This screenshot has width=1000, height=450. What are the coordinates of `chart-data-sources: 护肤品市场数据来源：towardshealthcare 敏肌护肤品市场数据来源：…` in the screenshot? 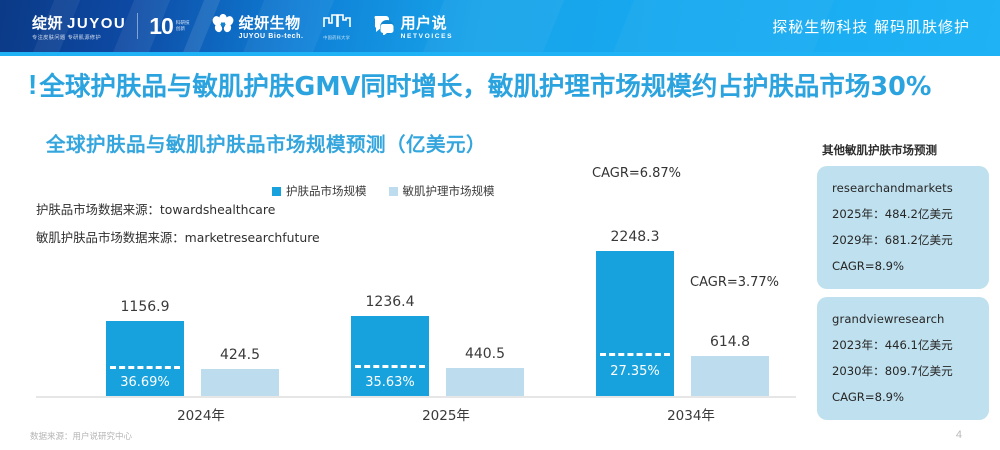 It's located at (178, 224).